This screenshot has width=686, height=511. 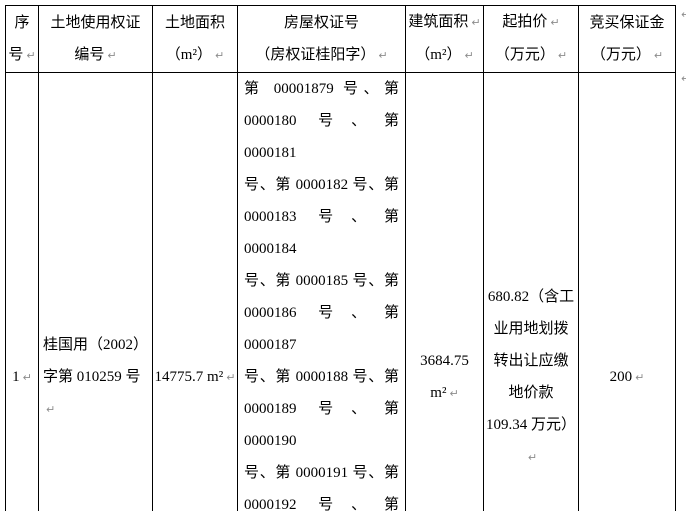 What do you see at coordinates (195, 291) in the screenshot?
I see `cell-land-area: 14775.7 m² ↵` at bounding box center [195, 291].